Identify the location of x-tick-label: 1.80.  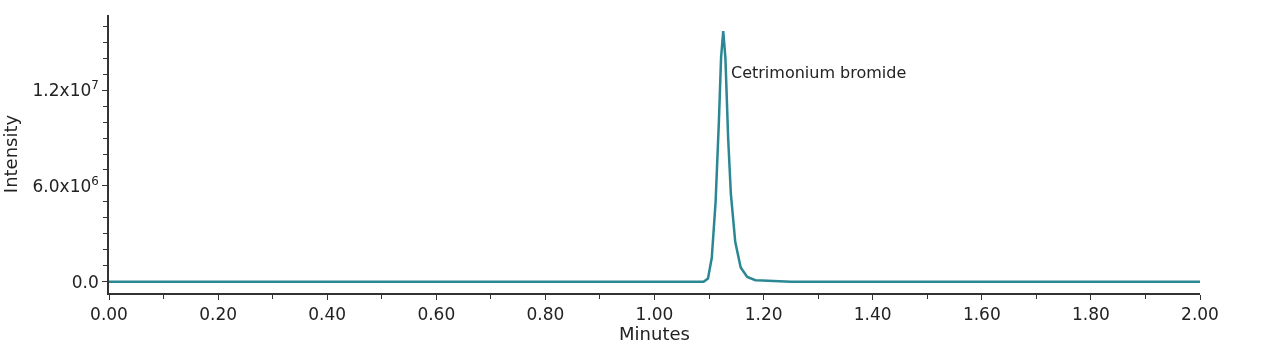
(1090, 314).